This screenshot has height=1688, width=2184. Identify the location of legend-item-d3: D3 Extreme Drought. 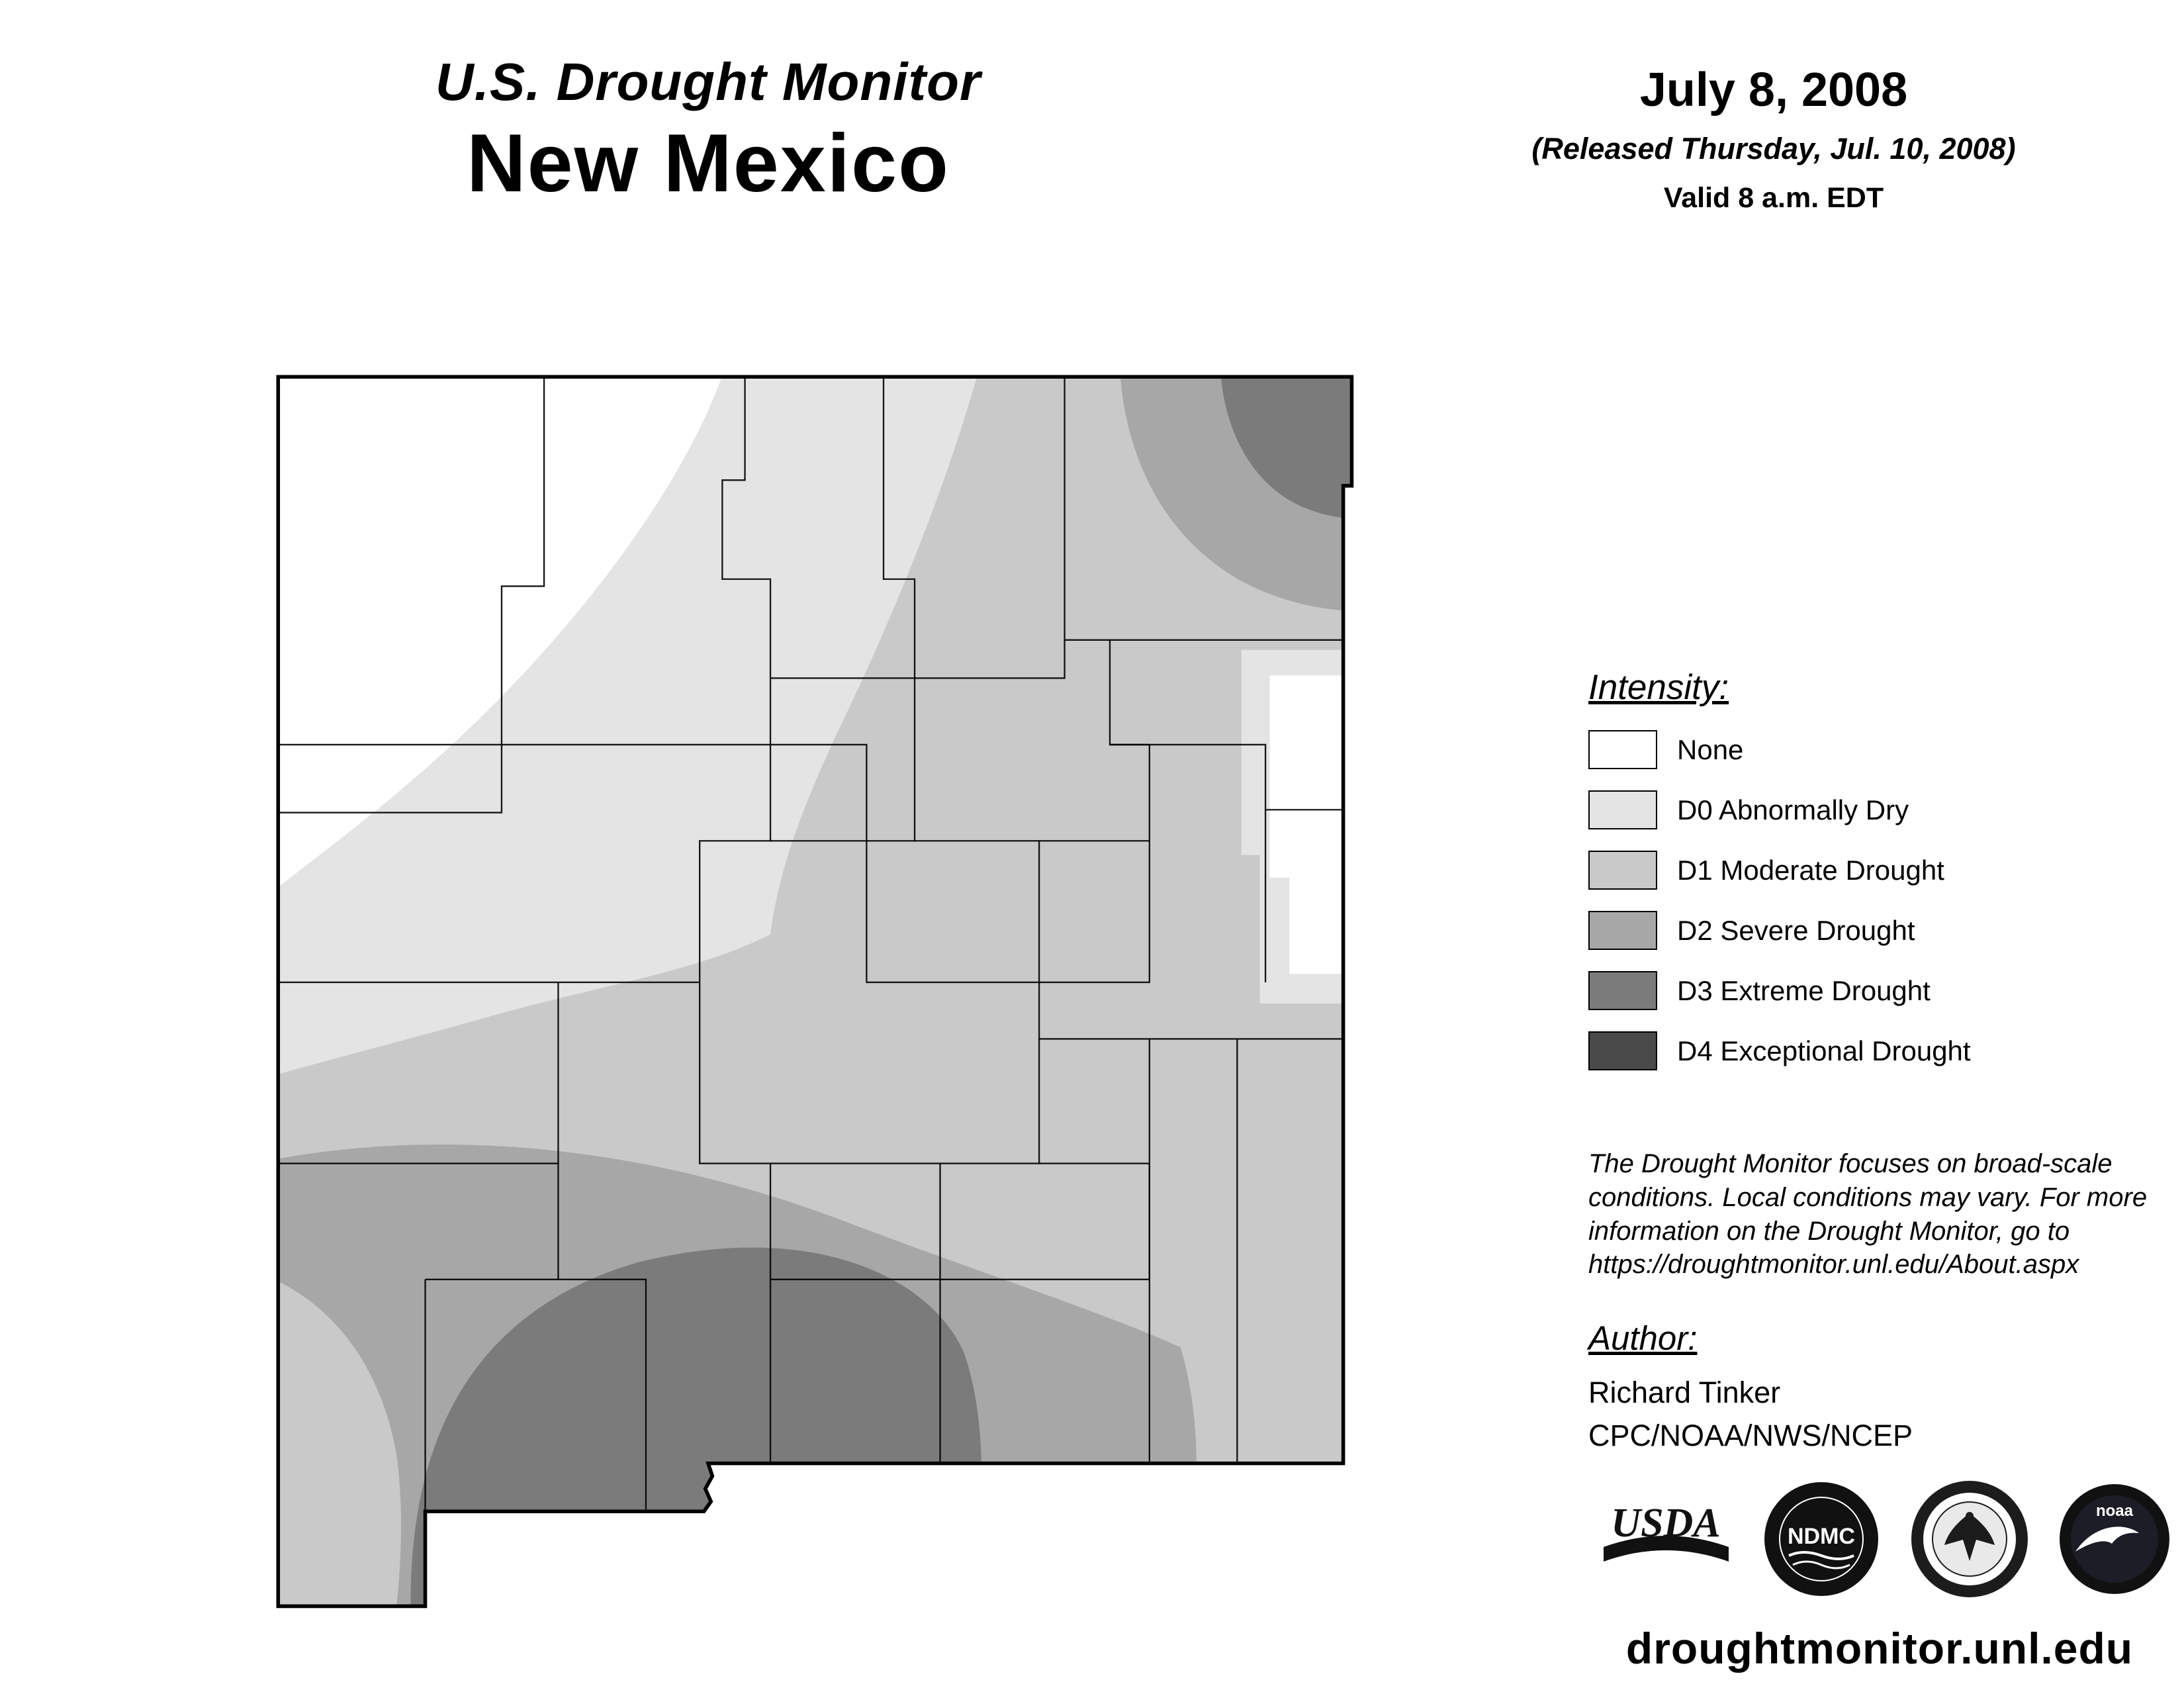
(1780, 990).